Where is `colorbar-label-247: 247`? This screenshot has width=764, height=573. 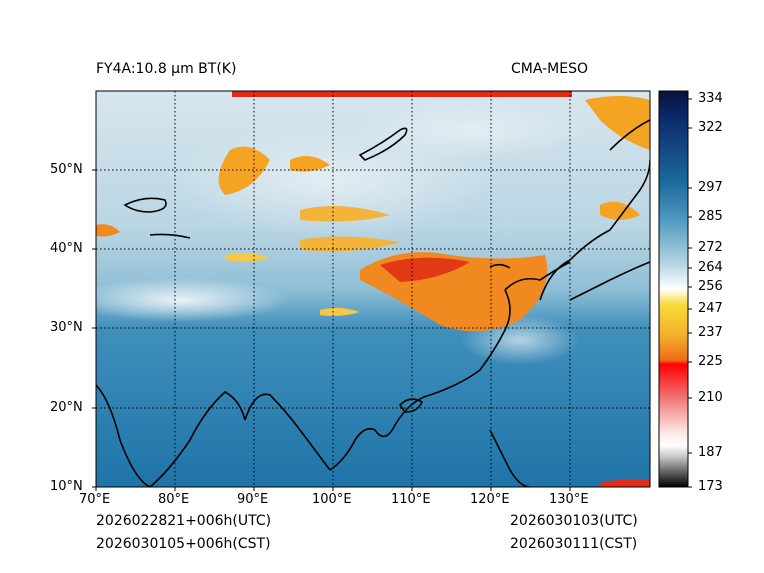 colorbar-label-247: 247 is located at coordinates (710, 308).